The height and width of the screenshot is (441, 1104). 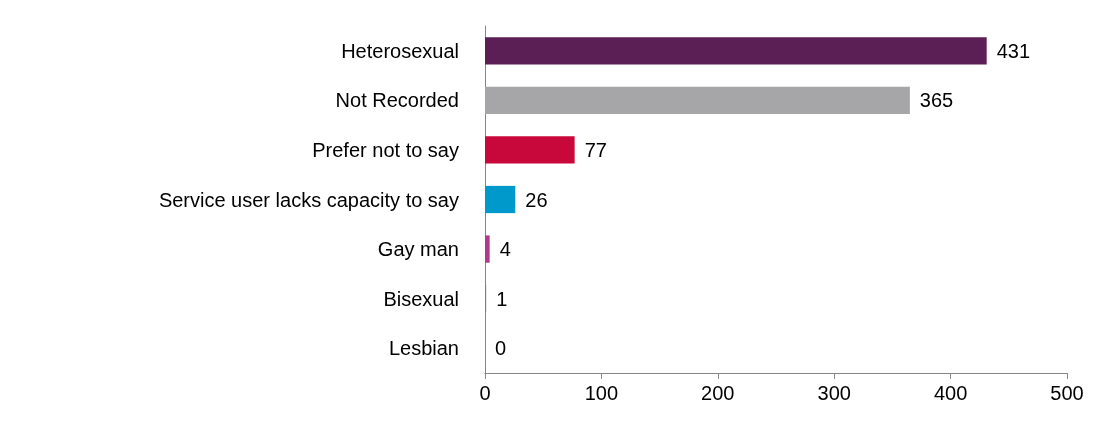 I want to click on y-tick-label: Service user lacks capacity to say, so click(x=308, y=199).